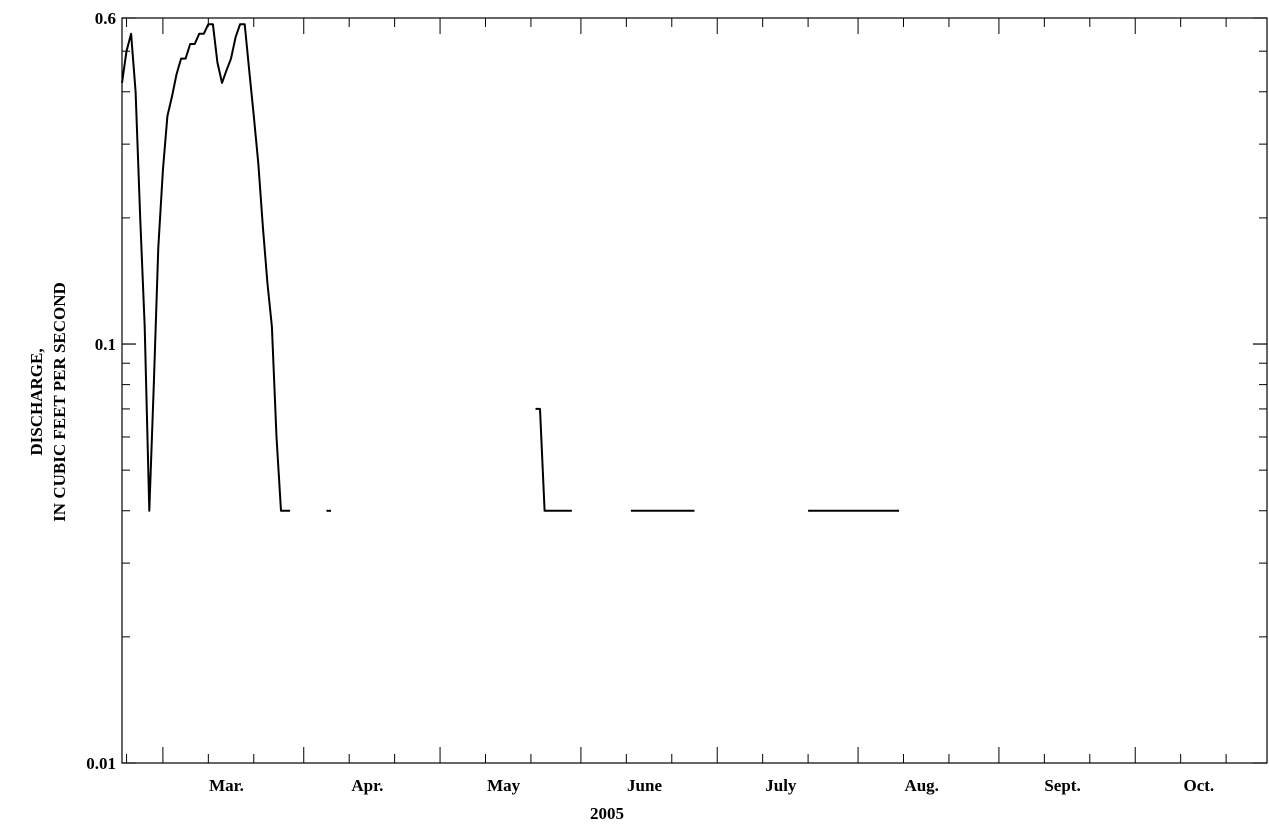 The image size is (1269, 829). Describe the element at coordinates (1199, 785) in the screenshot. I see `month-label: Oct.` at that location.